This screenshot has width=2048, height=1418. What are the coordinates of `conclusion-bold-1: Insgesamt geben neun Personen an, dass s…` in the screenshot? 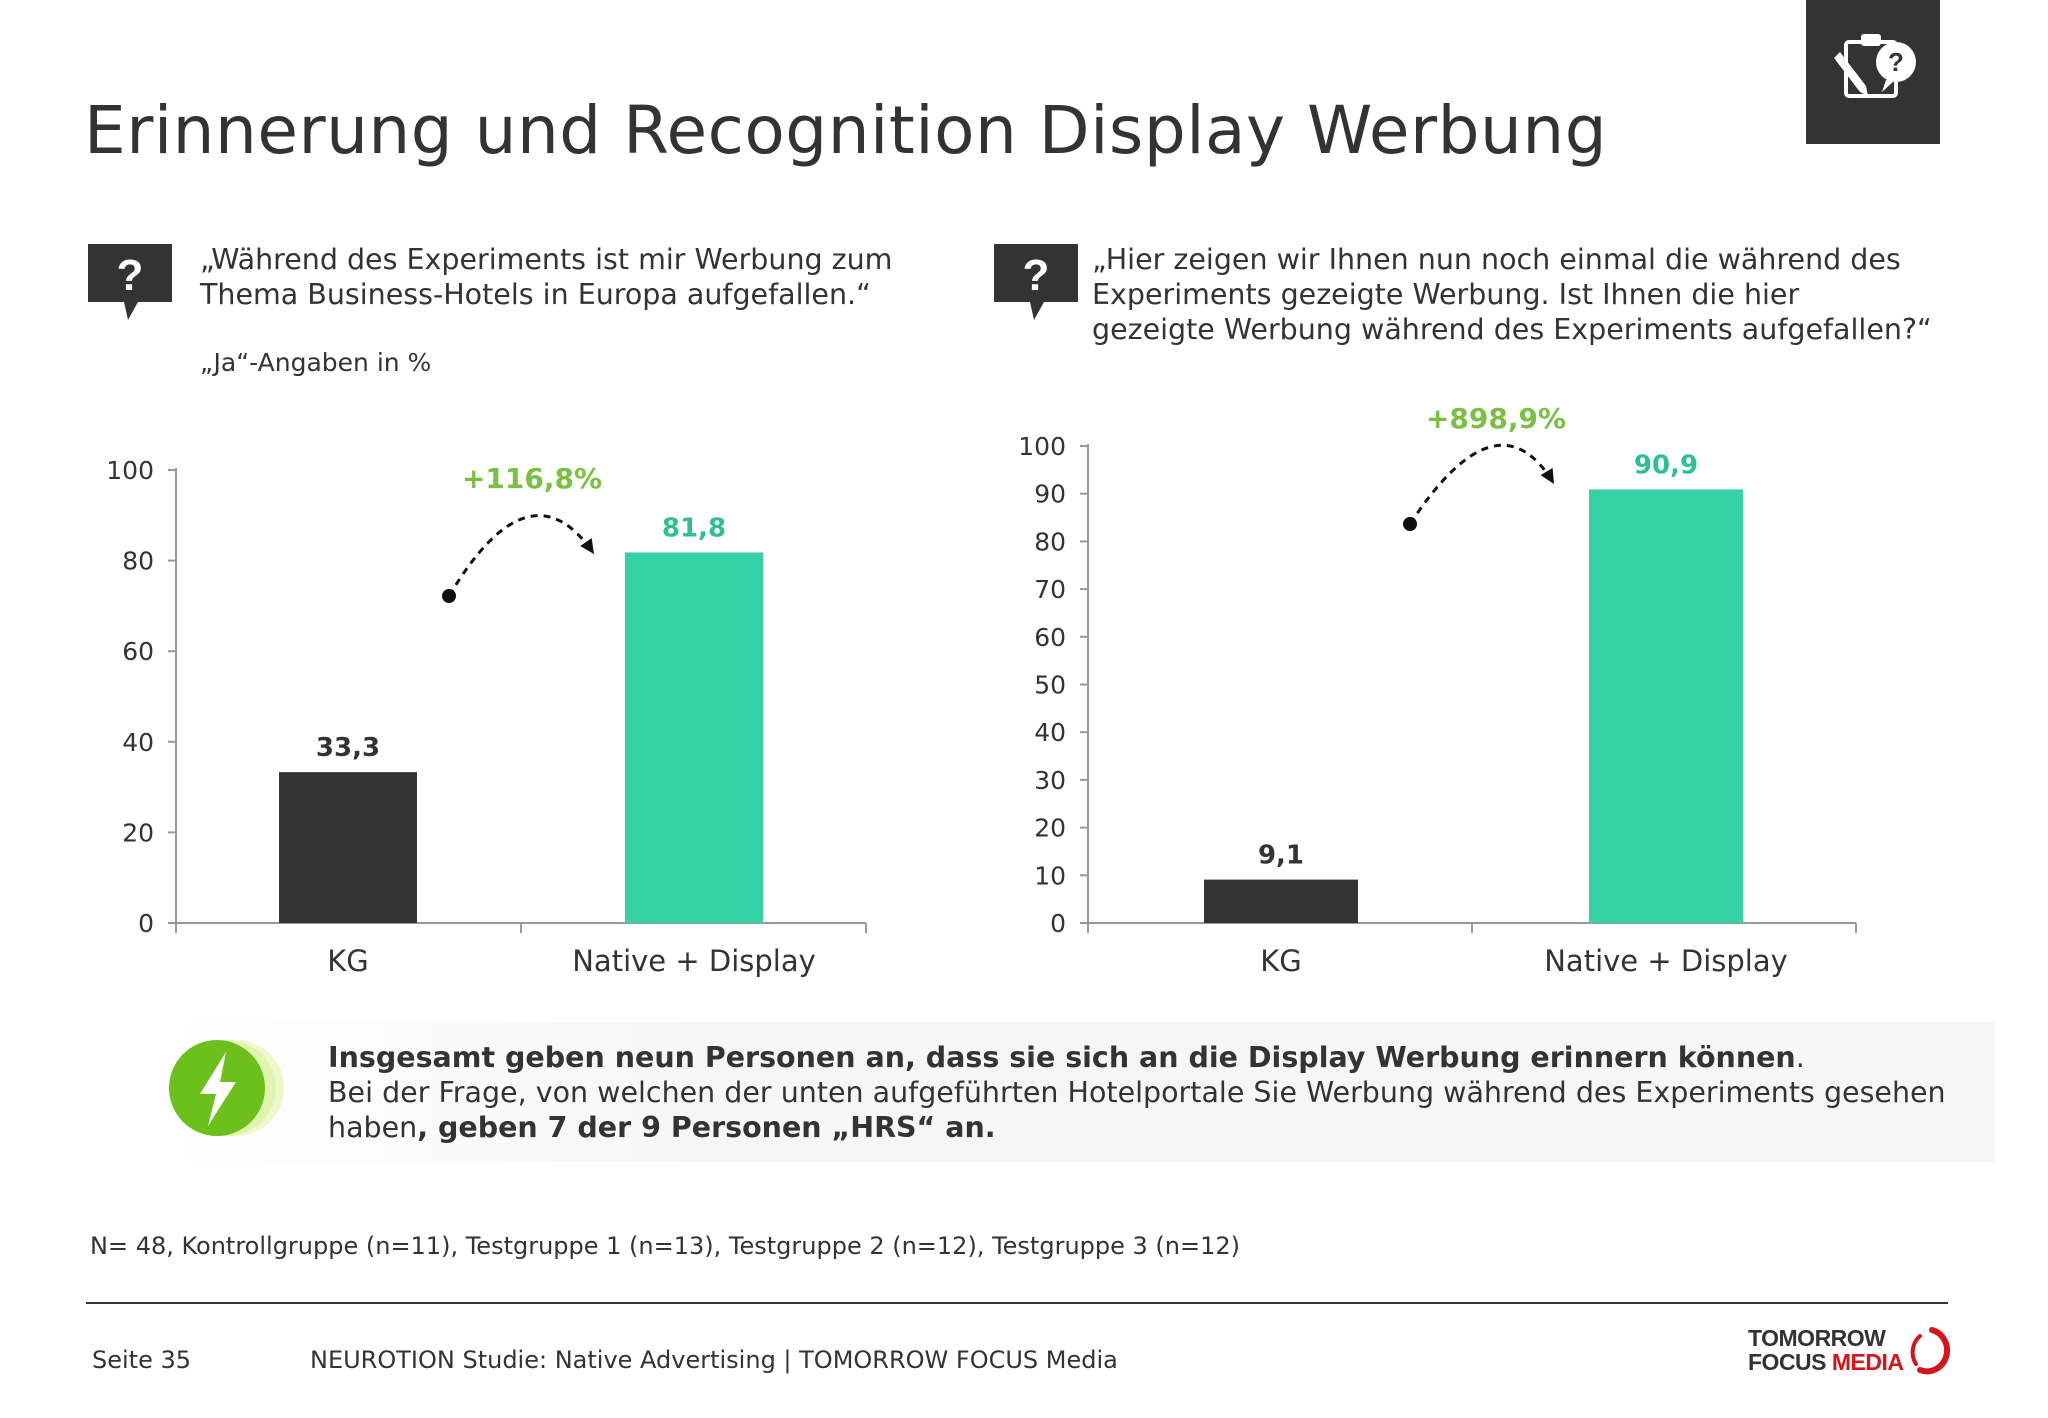 It's located at (1062, 1057).